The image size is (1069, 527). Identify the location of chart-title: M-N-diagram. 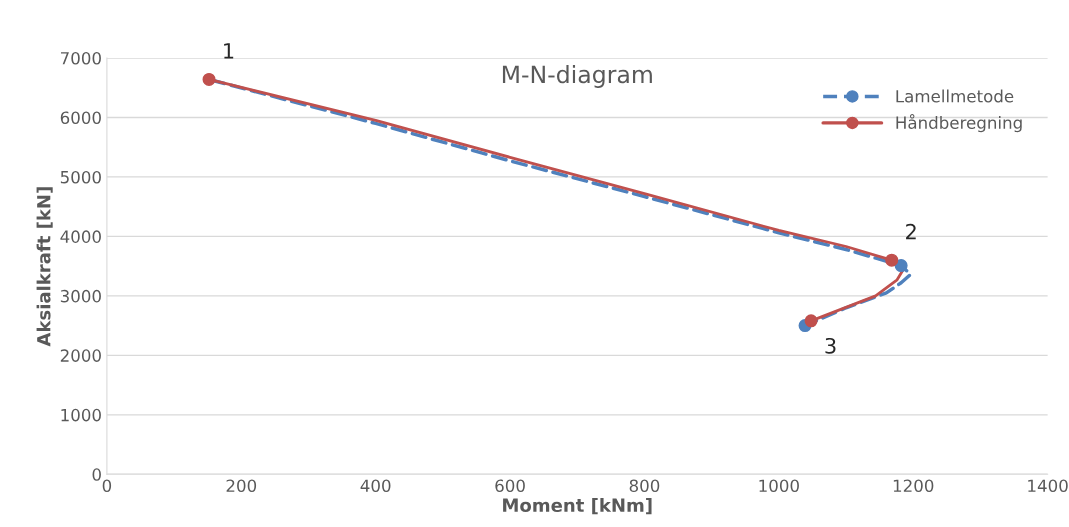
(577, 76).